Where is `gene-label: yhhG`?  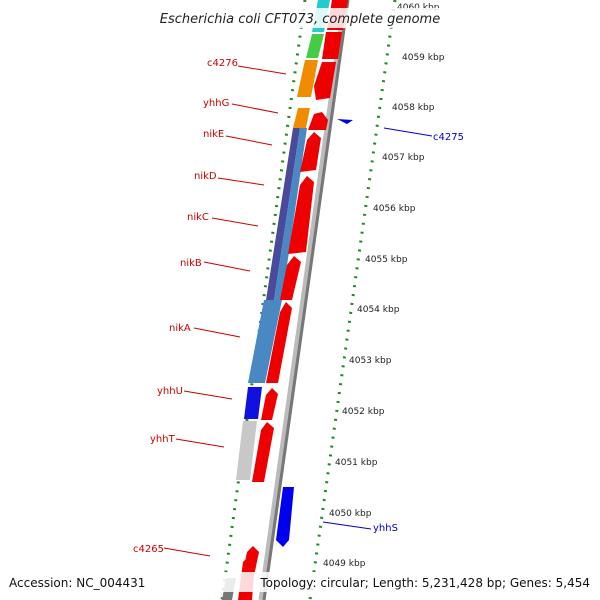 gene-label: yhhG is located at coordinates (216, 103).